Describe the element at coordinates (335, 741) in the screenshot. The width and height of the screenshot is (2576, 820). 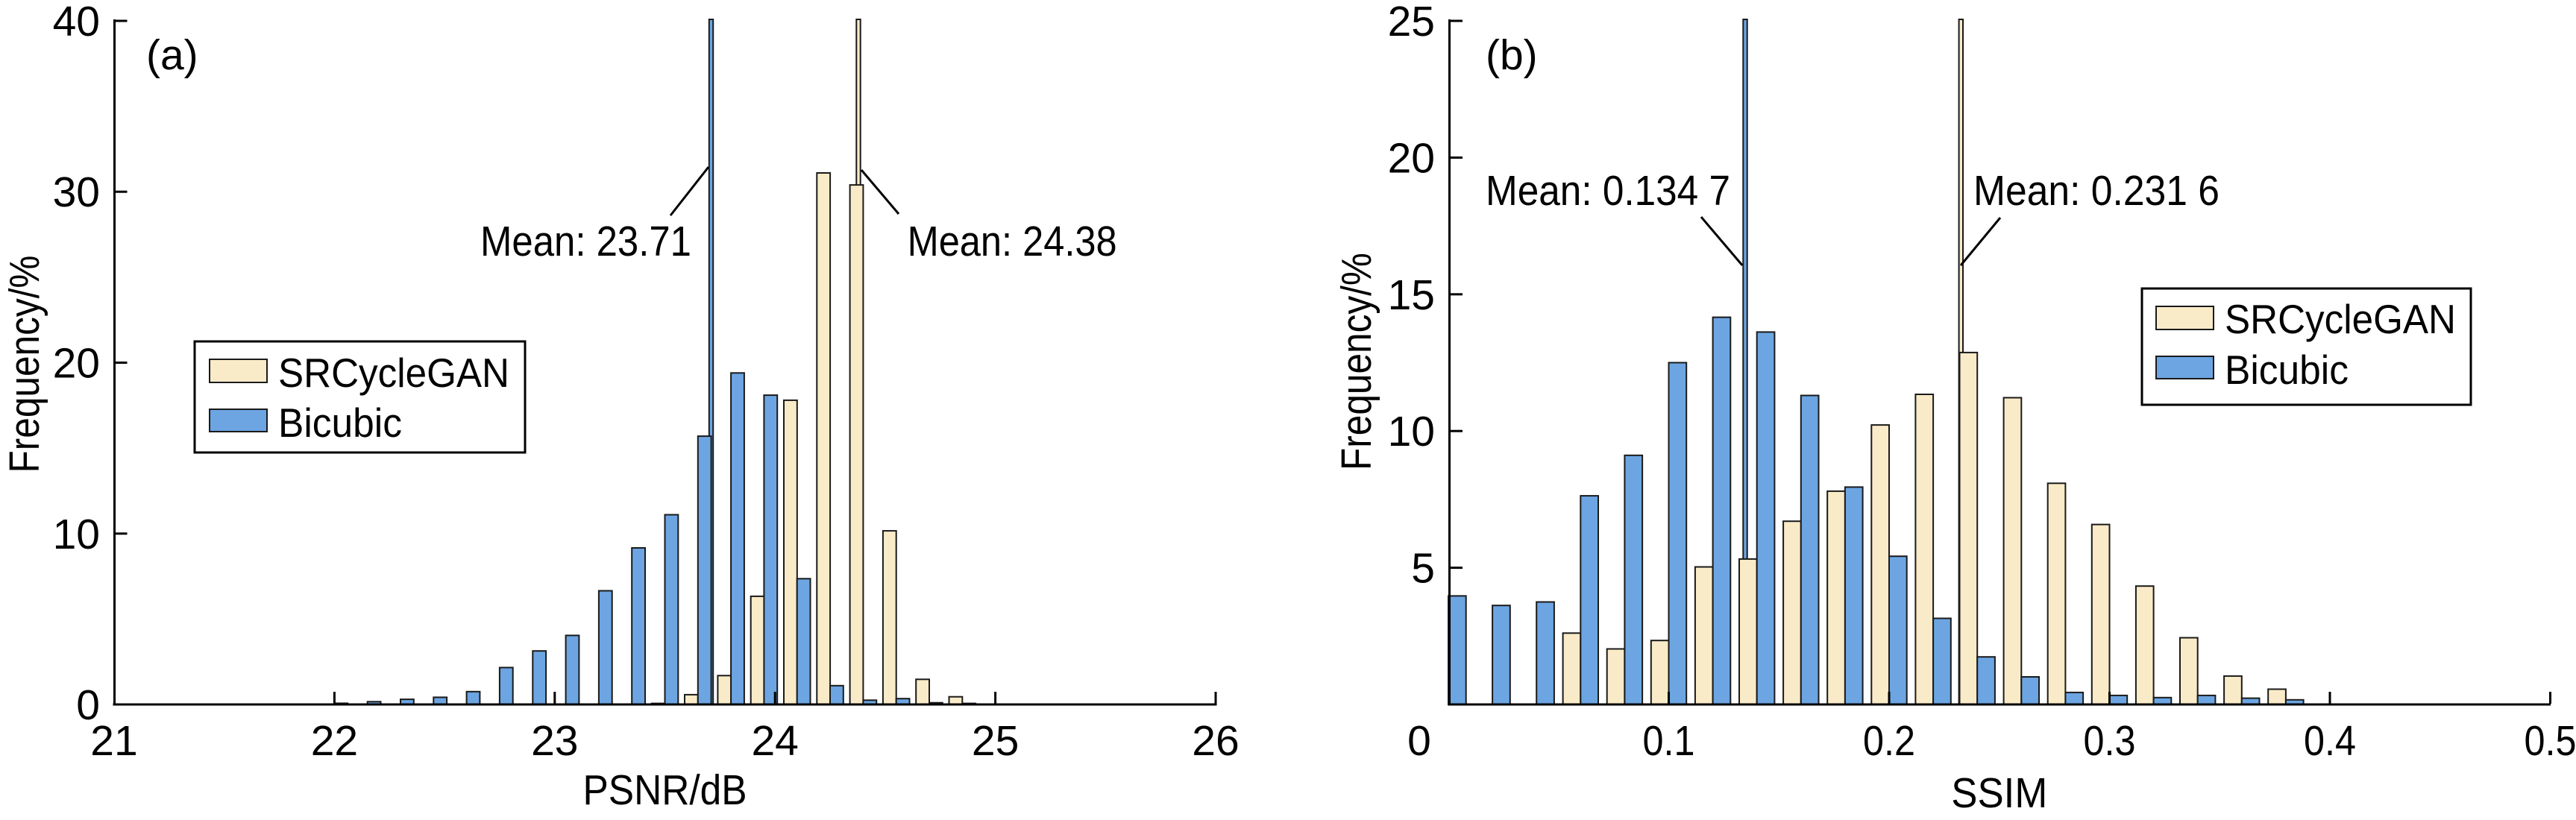
I see `svg-text: 22` at that location.